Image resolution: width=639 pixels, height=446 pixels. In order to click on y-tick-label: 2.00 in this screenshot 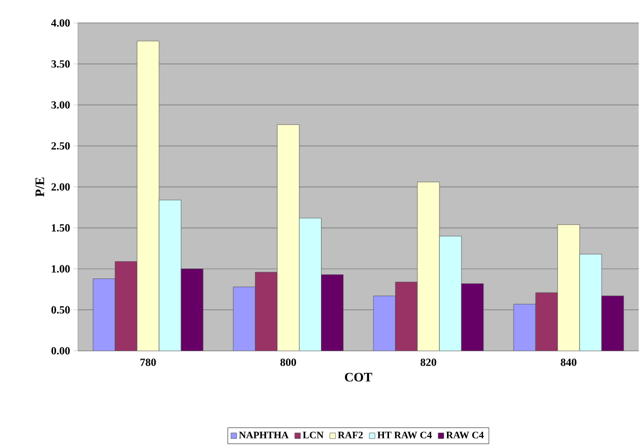, I will do `click(60, 187)`.